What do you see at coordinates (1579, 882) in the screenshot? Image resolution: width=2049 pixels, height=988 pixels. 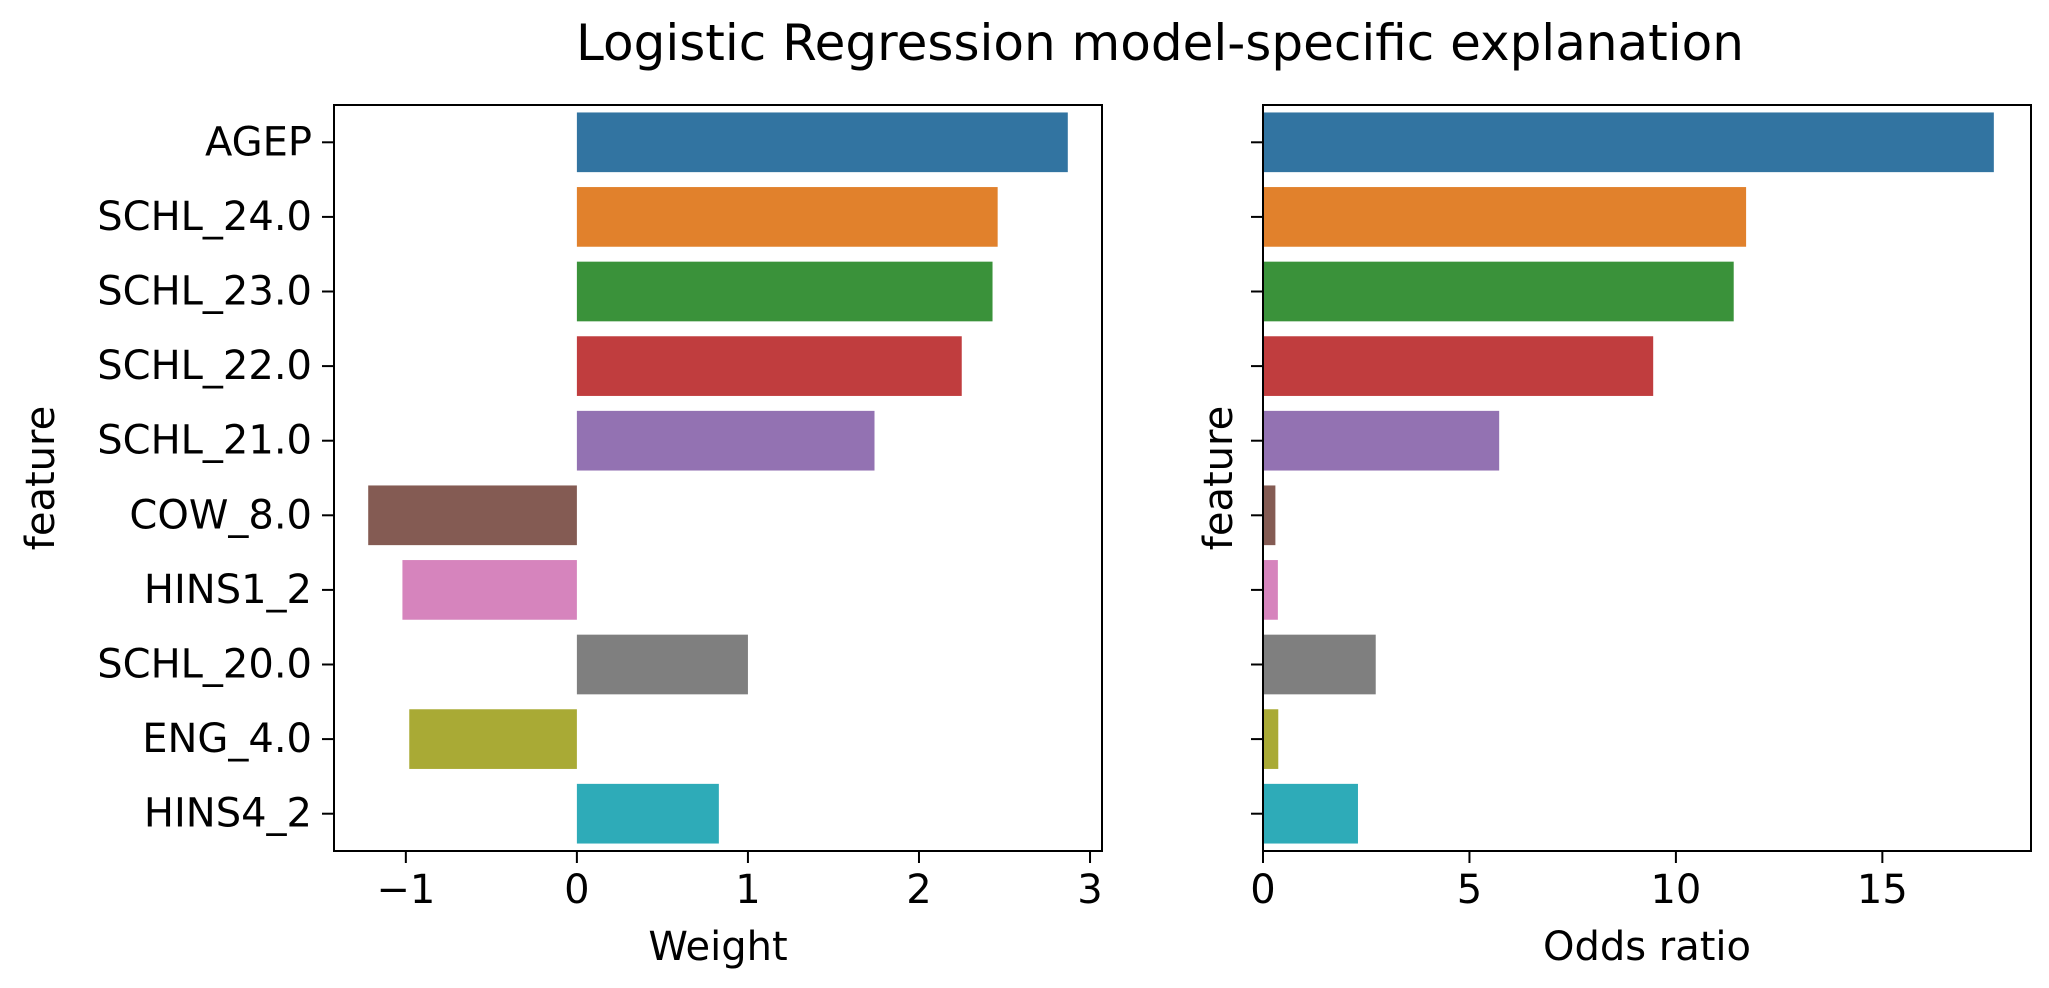 I see `odds-ratio-x-ticks: 0 5 10 15` at bounding box center [1579, 882].